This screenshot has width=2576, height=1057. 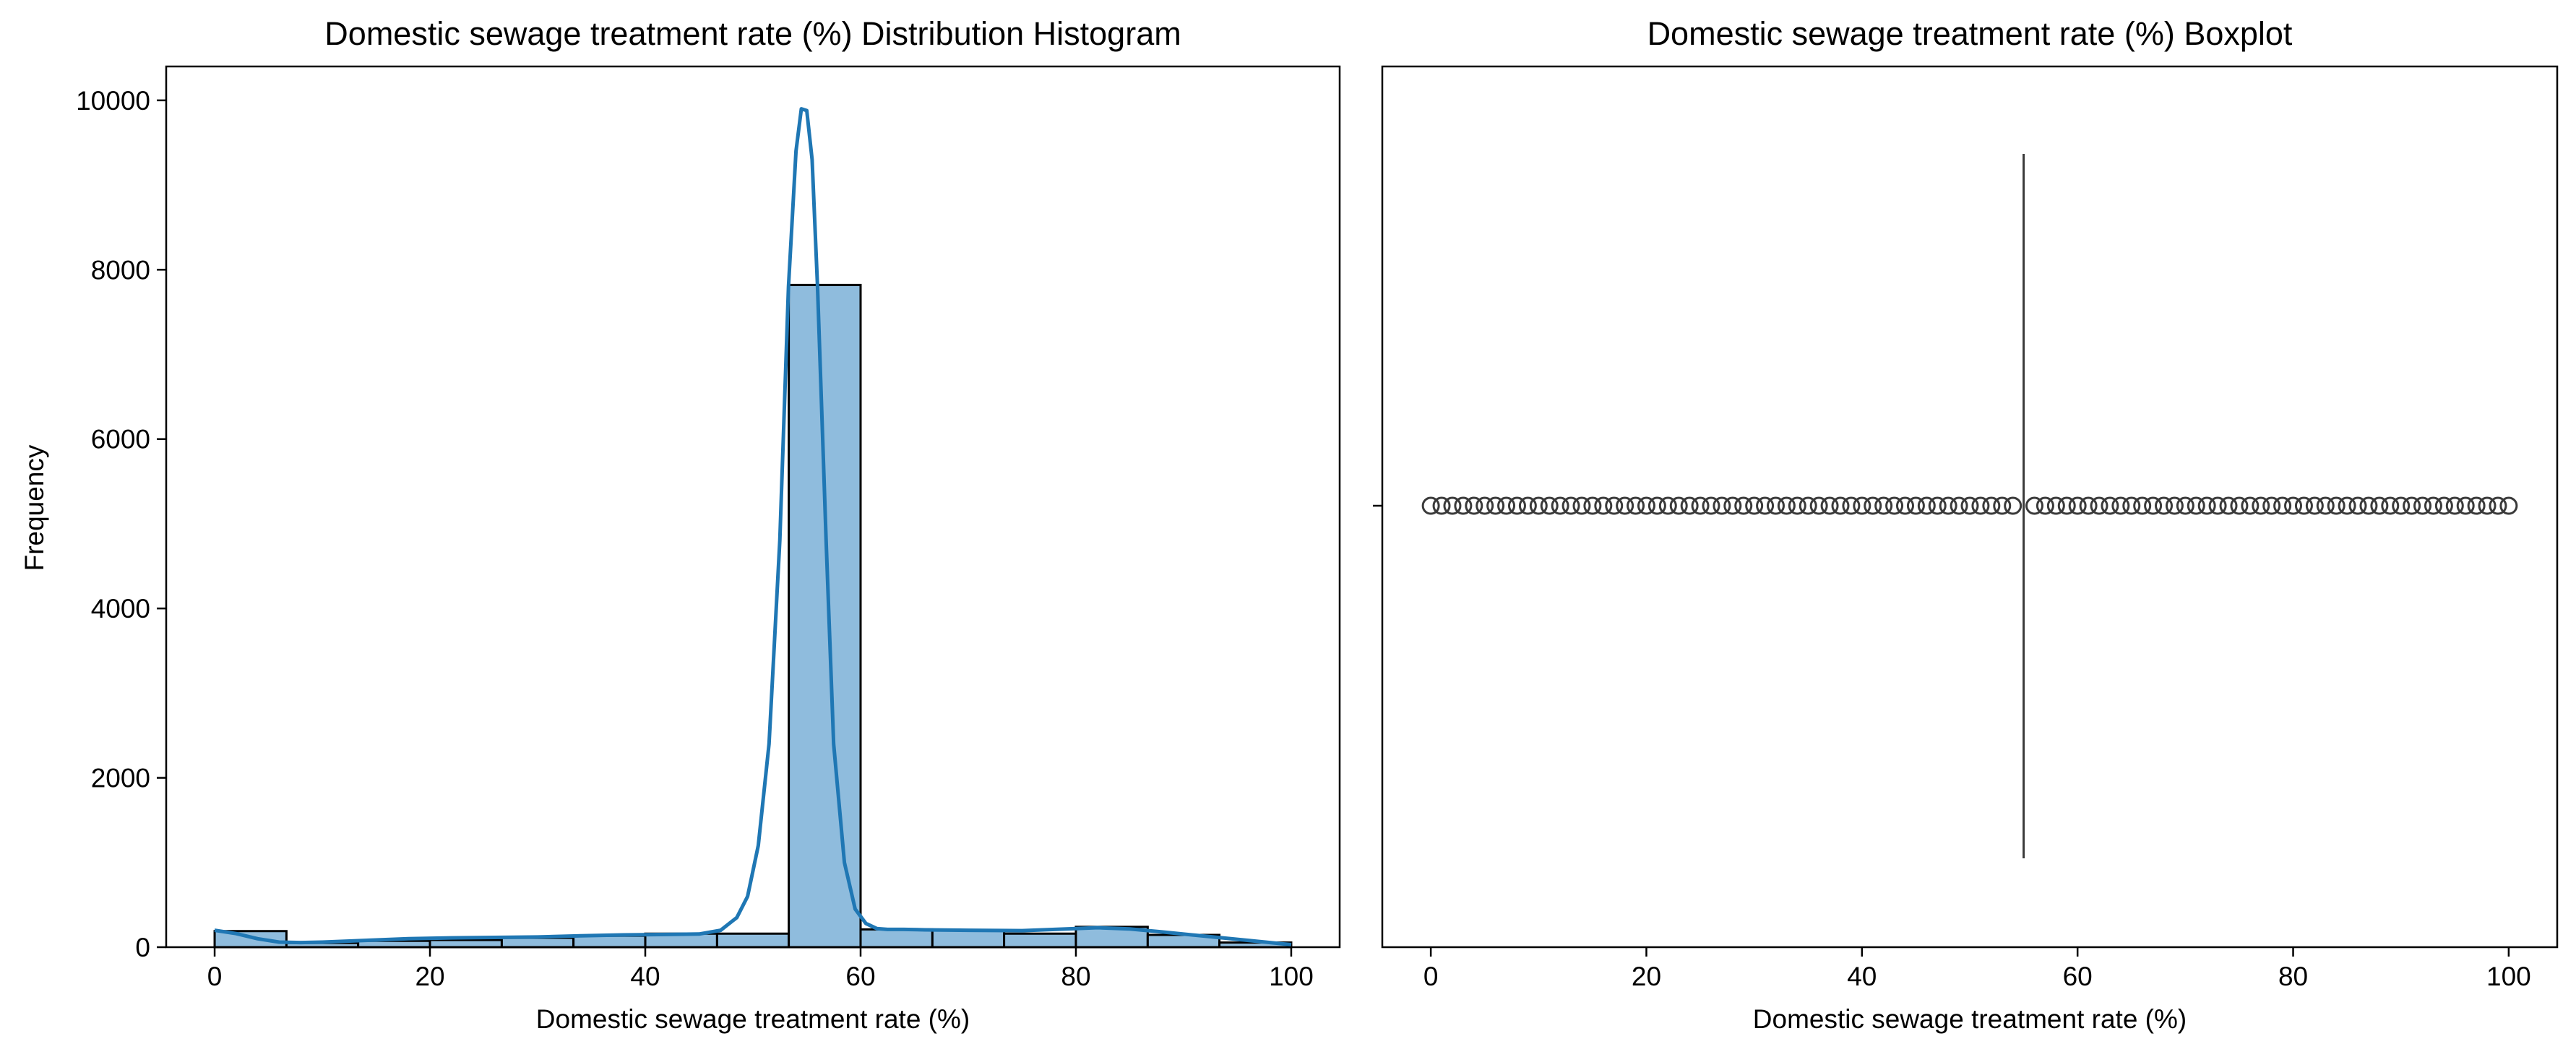 I want to click on boxplot-outliers, so click(x=1969, y=505).